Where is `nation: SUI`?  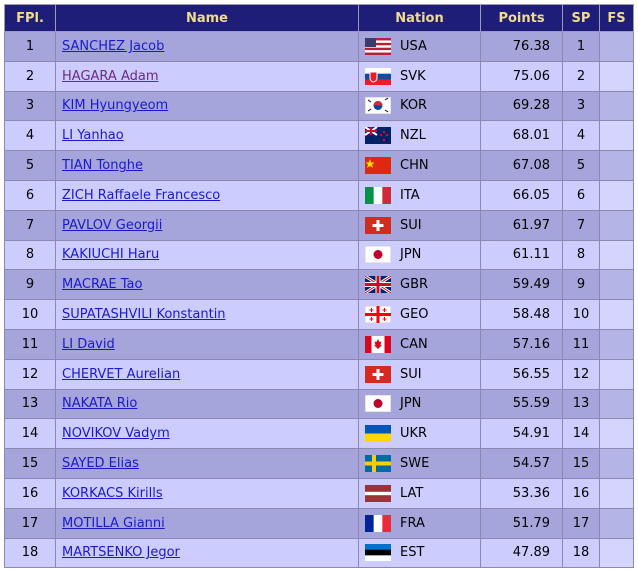 nation: SUI is located at coordinates (419, 225).